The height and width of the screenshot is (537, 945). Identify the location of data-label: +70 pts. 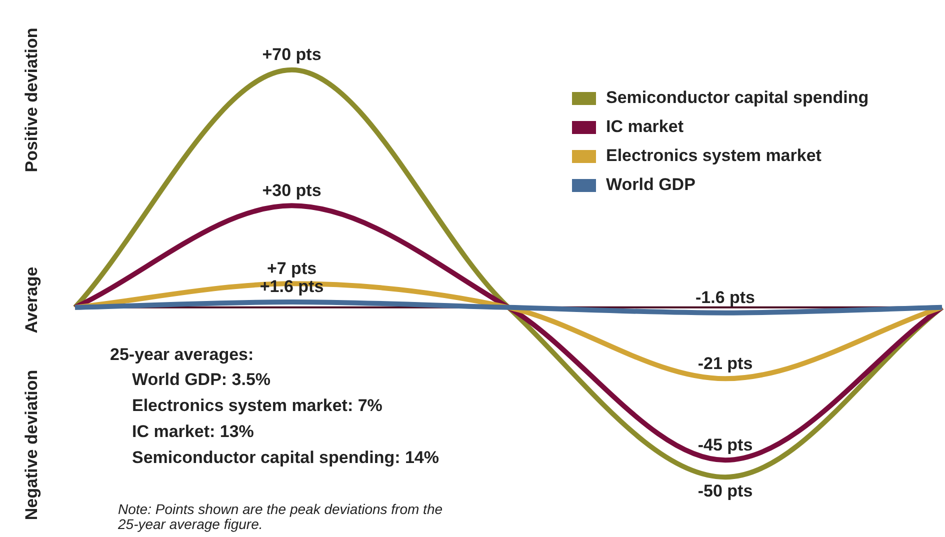
(292, 54).